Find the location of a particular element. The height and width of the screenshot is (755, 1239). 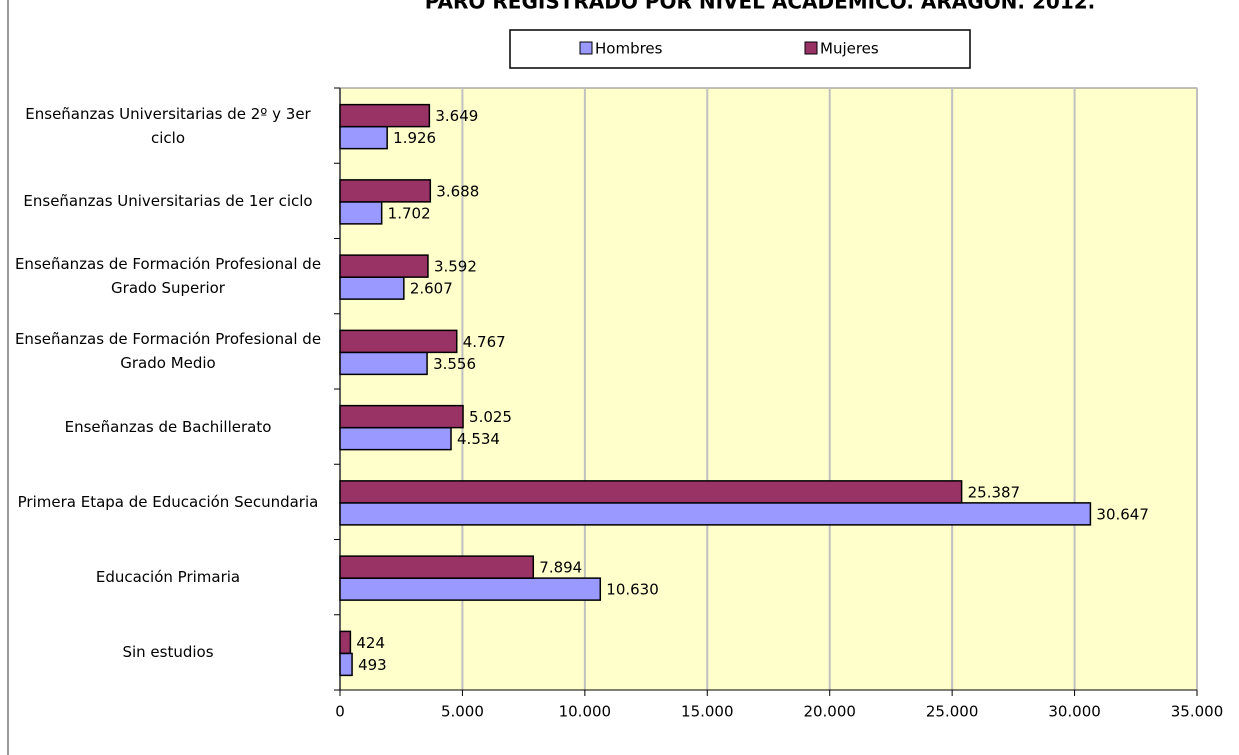

value-label: 1.702 is located at coordinates (409, 213).